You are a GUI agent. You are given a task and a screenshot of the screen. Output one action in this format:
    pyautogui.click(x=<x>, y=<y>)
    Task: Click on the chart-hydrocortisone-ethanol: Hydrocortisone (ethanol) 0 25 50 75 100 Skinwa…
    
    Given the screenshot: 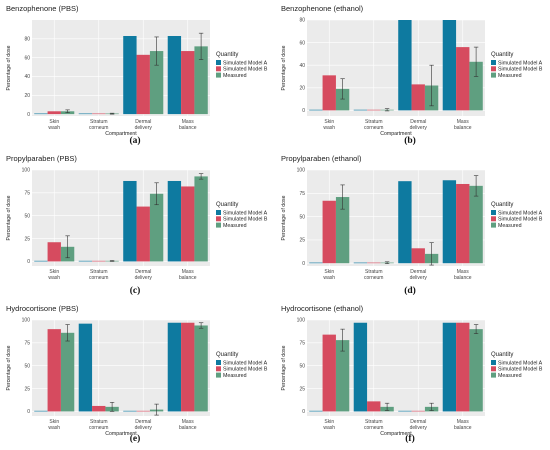 What is the action you would take?
    pyautogui.click(x=412, y=370)
    